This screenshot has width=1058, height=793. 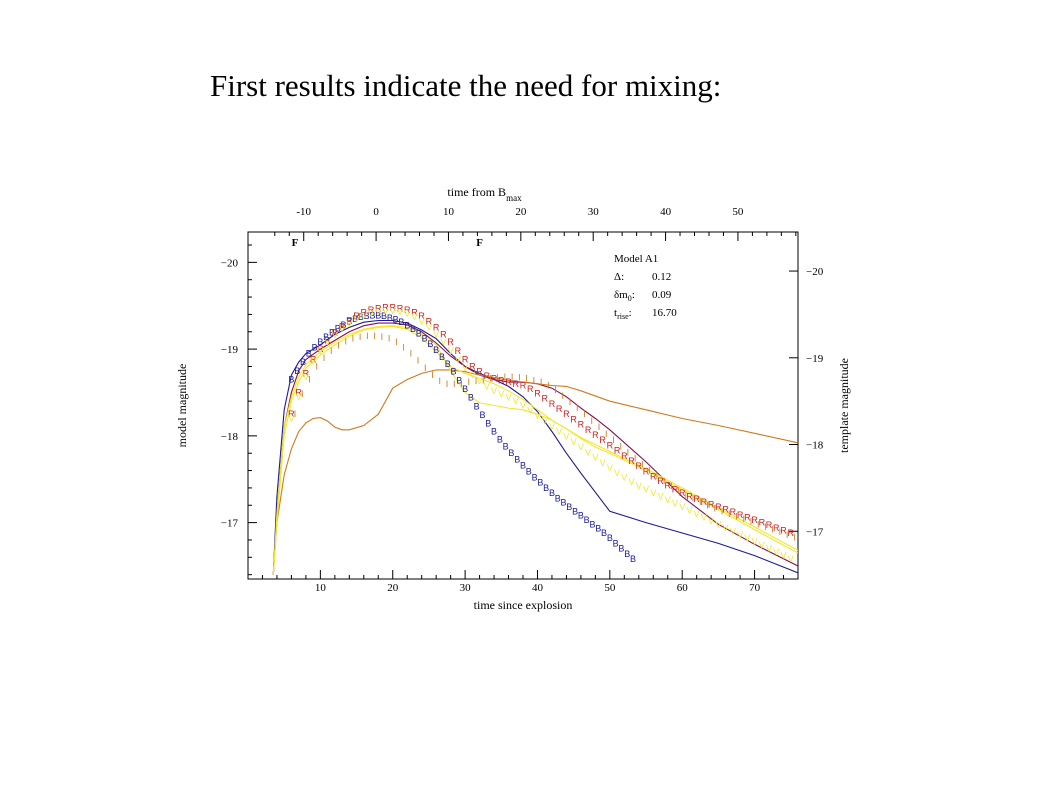 I want to click on y-tick-label: −19, so click(x=230, y=350).